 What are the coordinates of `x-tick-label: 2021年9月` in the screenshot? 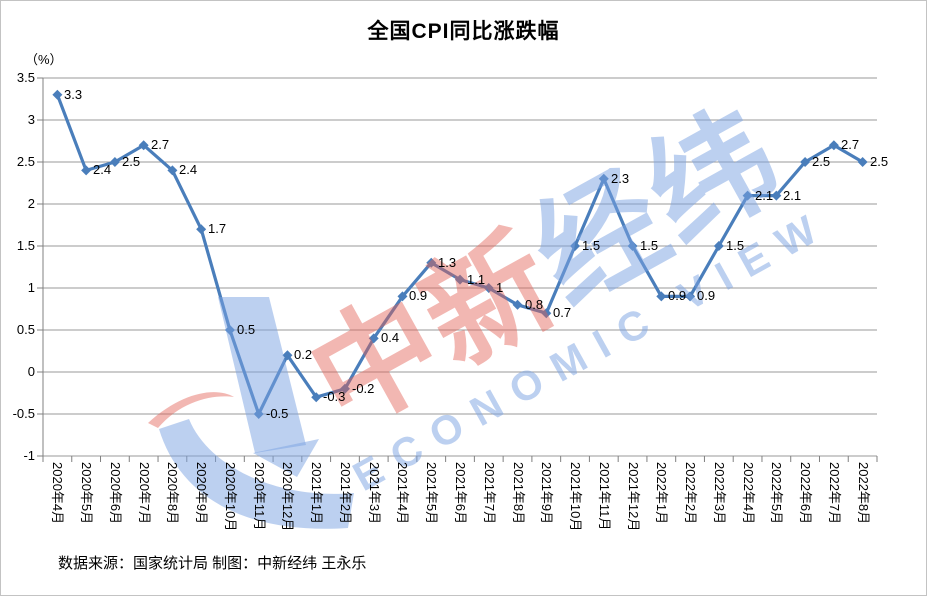 It's located at (546, 493).